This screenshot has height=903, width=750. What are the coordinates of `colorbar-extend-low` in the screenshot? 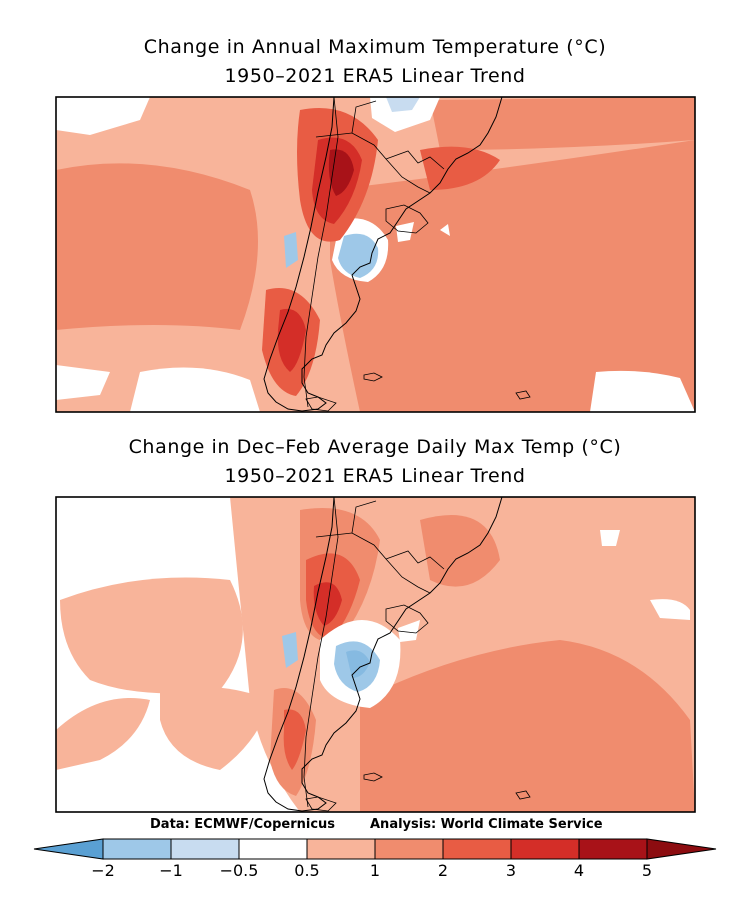 It's located at (68, 849).